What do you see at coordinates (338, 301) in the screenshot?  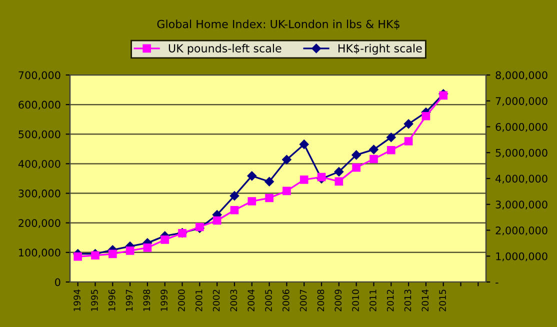 I see `x-tick-label: 2009` at bounding box center [338, 301].